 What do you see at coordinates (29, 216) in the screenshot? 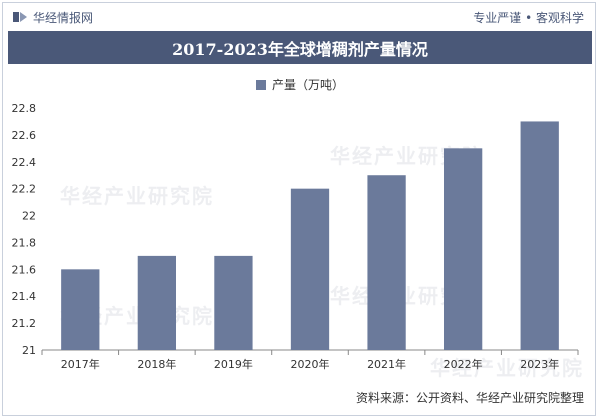
I see `y-tick-label: 22` at bounding box center [29, 216].